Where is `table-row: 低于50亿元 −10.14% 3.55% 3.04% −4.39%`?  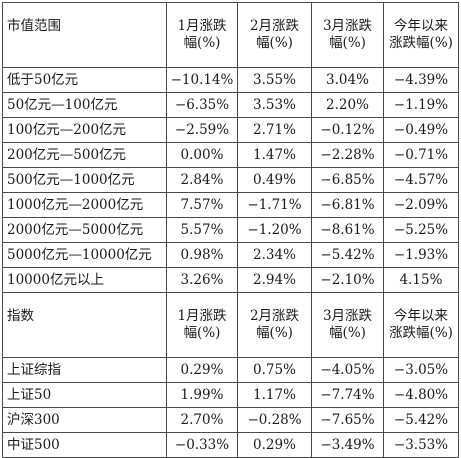
table-row: 低于50亿元 −10.14% 3.55% 3.04% −4.39% is located at coordinates (230, 80).